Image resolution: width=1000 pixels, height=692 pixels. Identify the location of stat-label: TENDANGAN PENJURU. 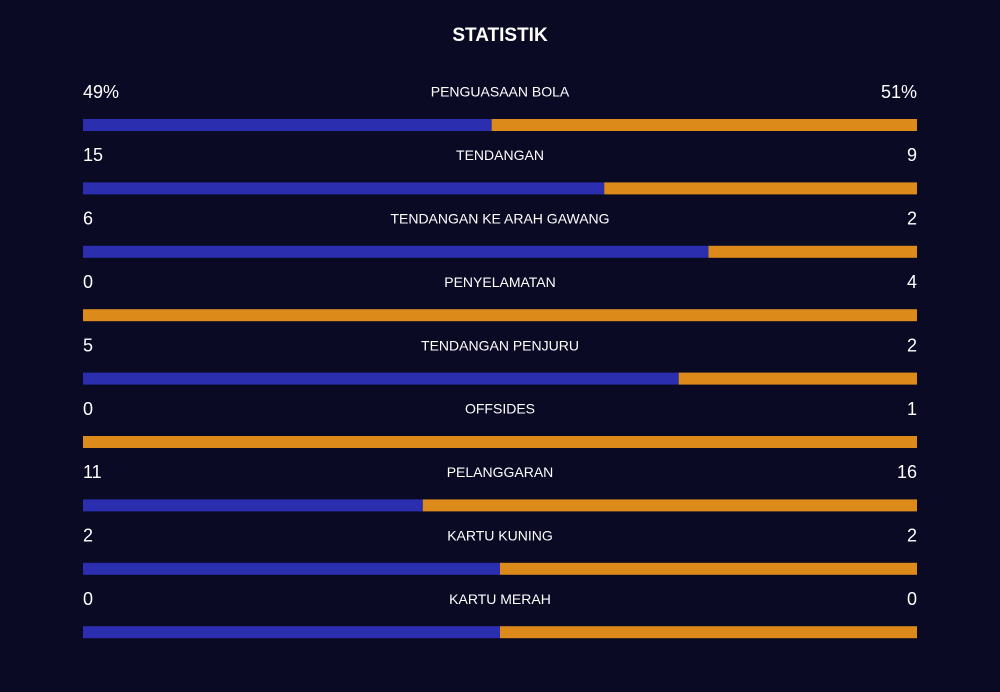
(500, 345).